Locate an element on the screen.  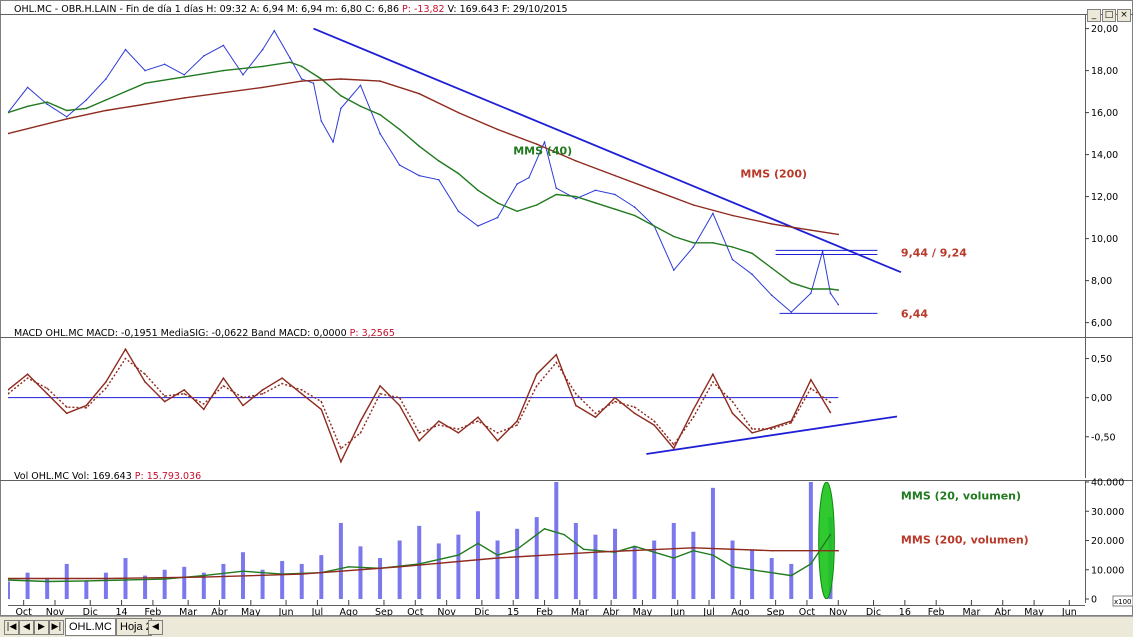
first-sheet-button: |◀ is located at coordinates (11, 627).